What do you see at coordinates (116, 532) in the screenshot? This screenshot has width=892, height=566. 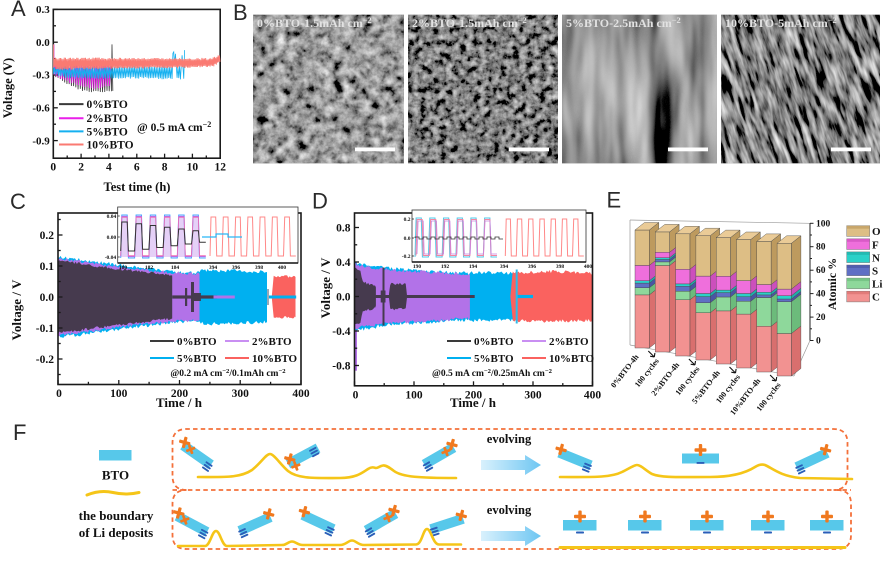 I see `svg-text: of Li deposits` at bounding box center [116, 532].